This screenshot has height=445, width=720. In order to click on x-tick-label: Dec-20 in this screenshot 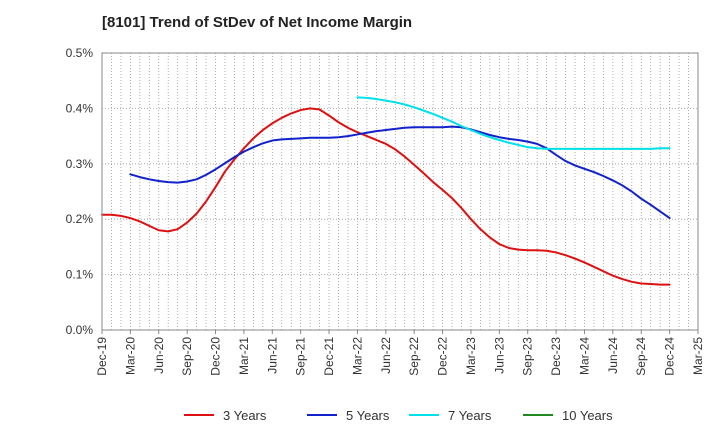, I will do `click(216, 356)`.